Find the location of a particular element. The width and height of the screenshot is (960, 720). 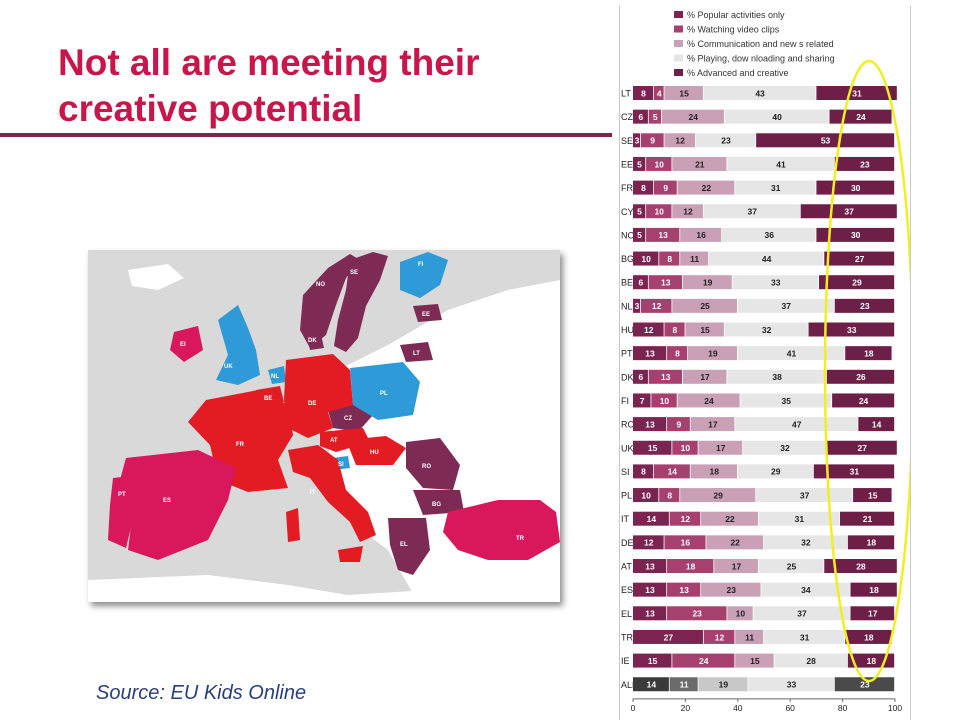

bar-value-label: 24 is located at coordinates (709, 401).